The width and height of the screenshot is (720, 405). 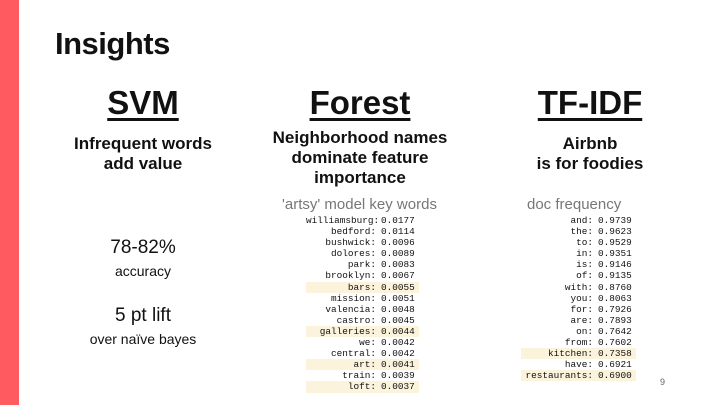 I want to click on keyword-term: of:, so click(x=584, y=276).